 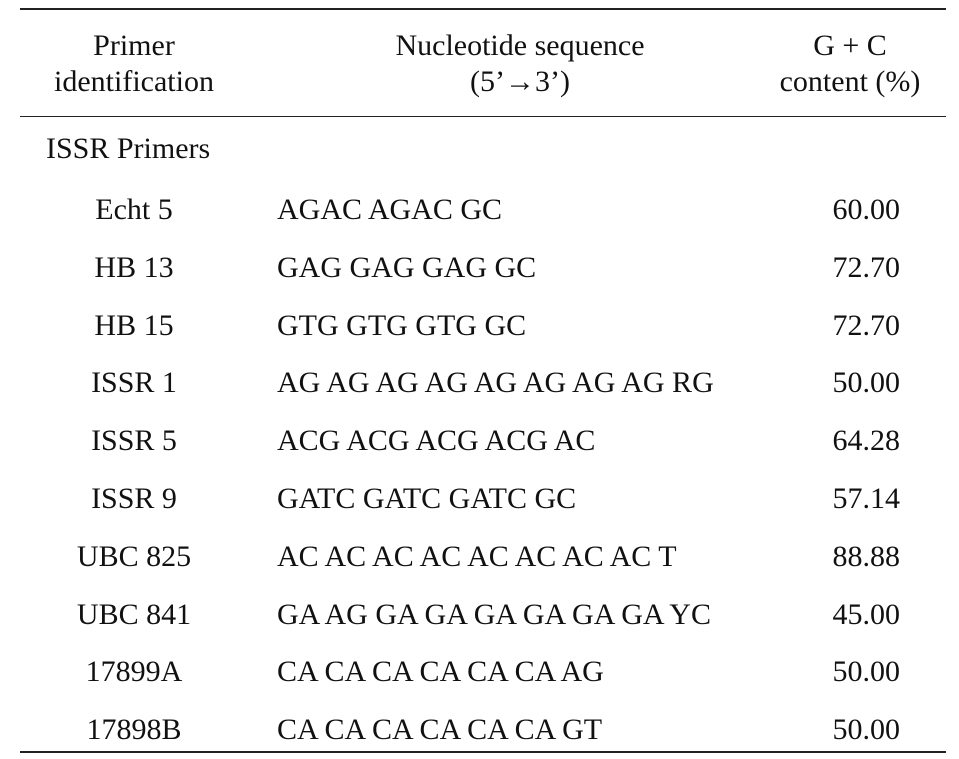 I want to click on table-row: HB 15 GTG GTG GTG GC 72.70, so click(x=483, y=326).